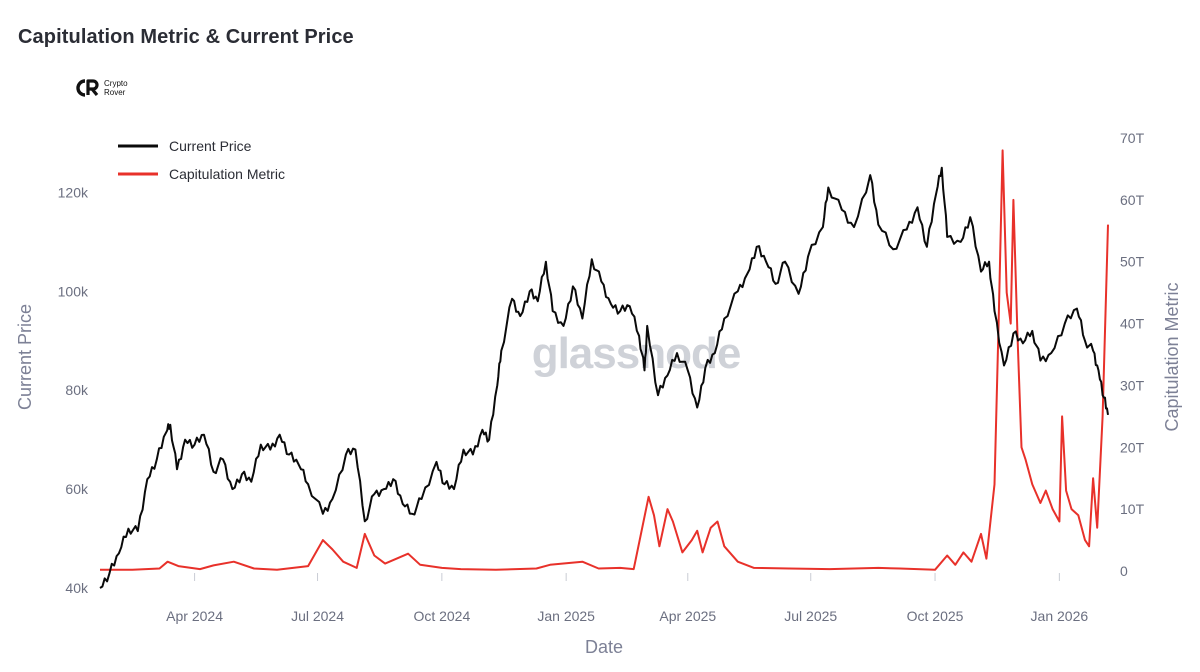  Describe the element at coordinates (87, 88) in the screenshot. I see `crypto-rover-logo-icon` at that location.